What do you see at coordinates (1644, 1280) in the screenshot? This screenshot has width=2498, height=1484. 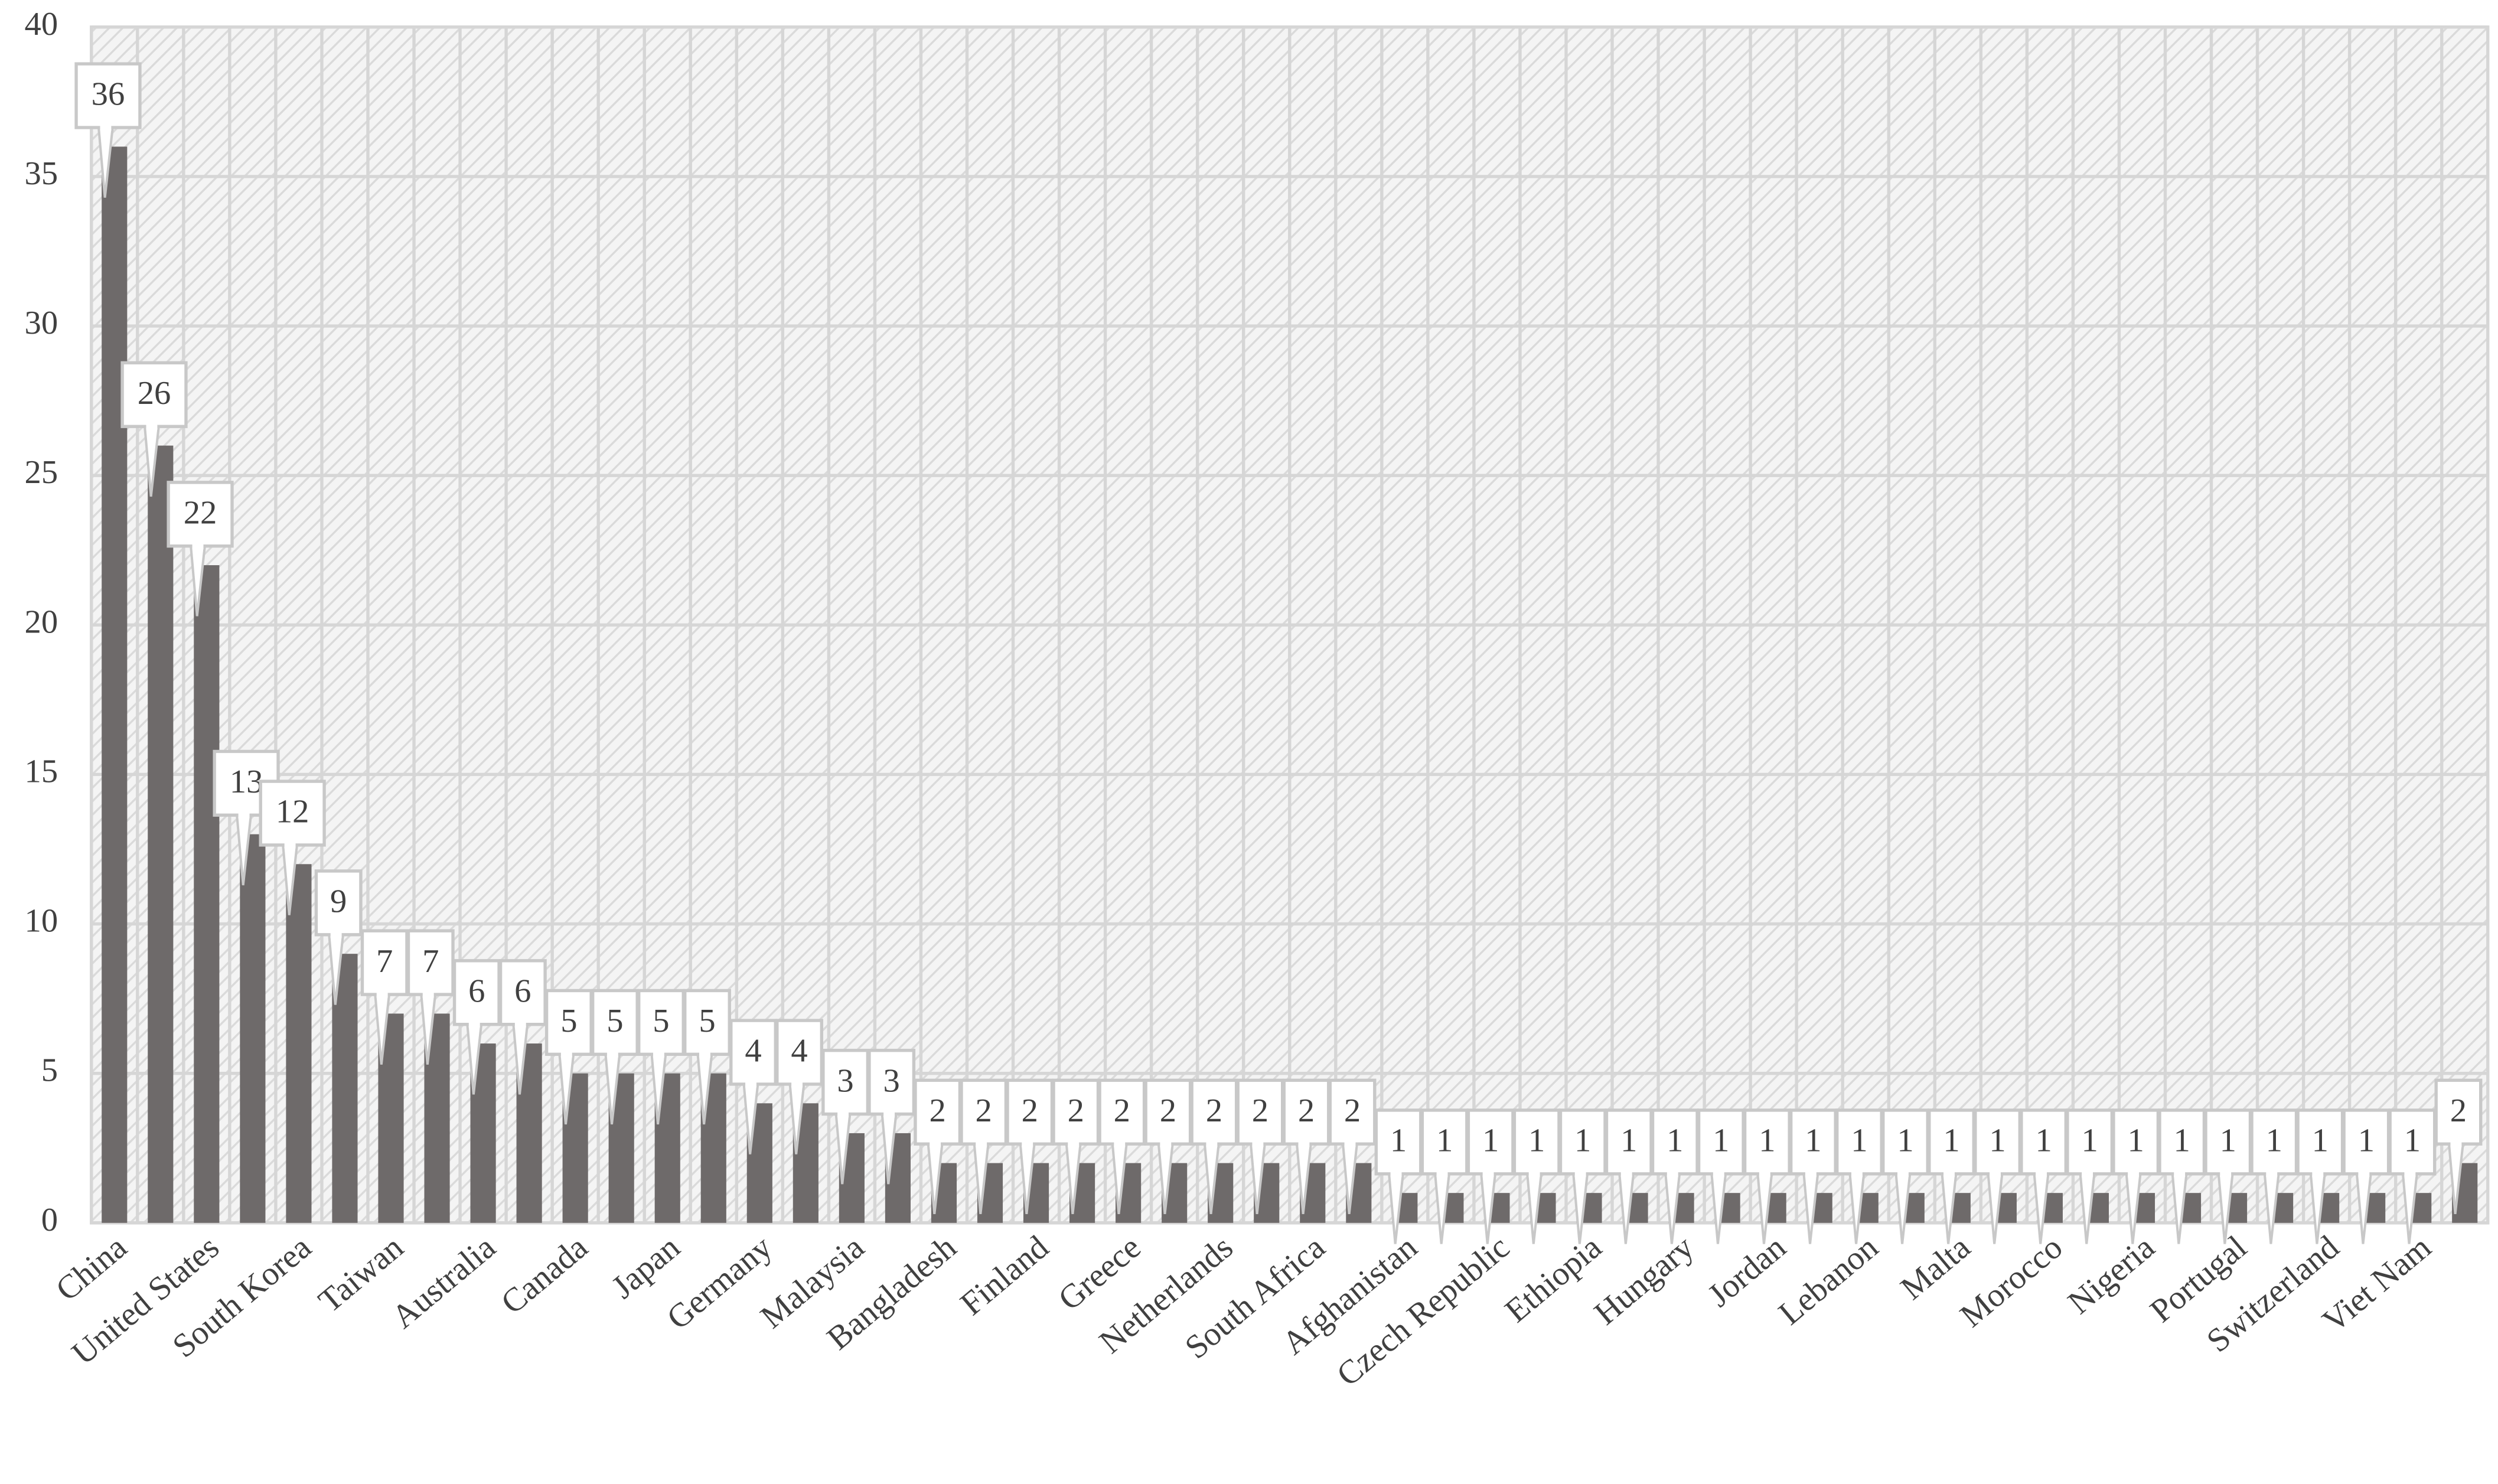 I see `x-tick-label: Hungary` at bounding box center [1644, 1280].